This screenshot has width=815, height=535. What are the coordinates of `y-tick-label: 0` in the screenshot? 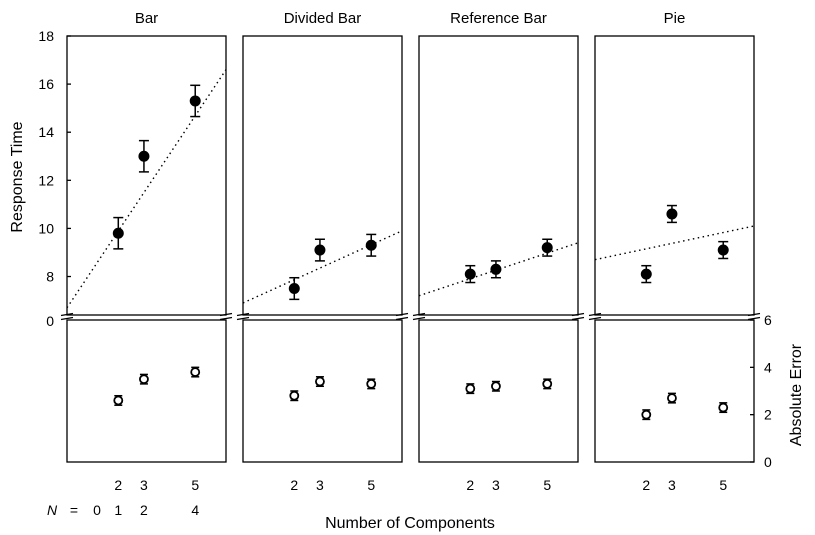 It's located at (50, 321).